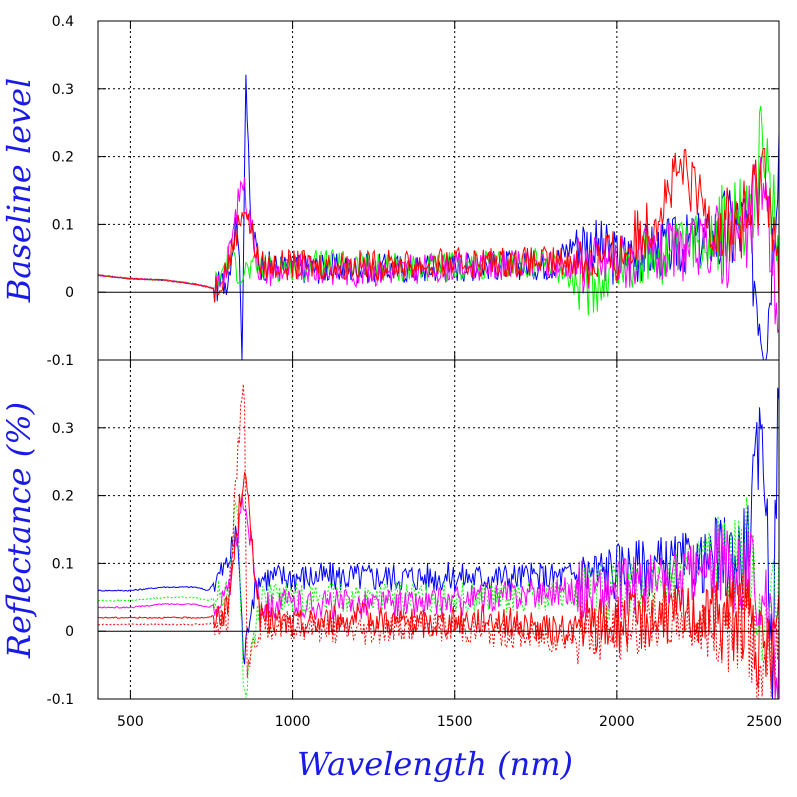 This screenshot has width=797, height=797. Describe the element at coordinates (19, 191) in the screenshot. I see `top-y-axis-title: Baseline level` at that location.